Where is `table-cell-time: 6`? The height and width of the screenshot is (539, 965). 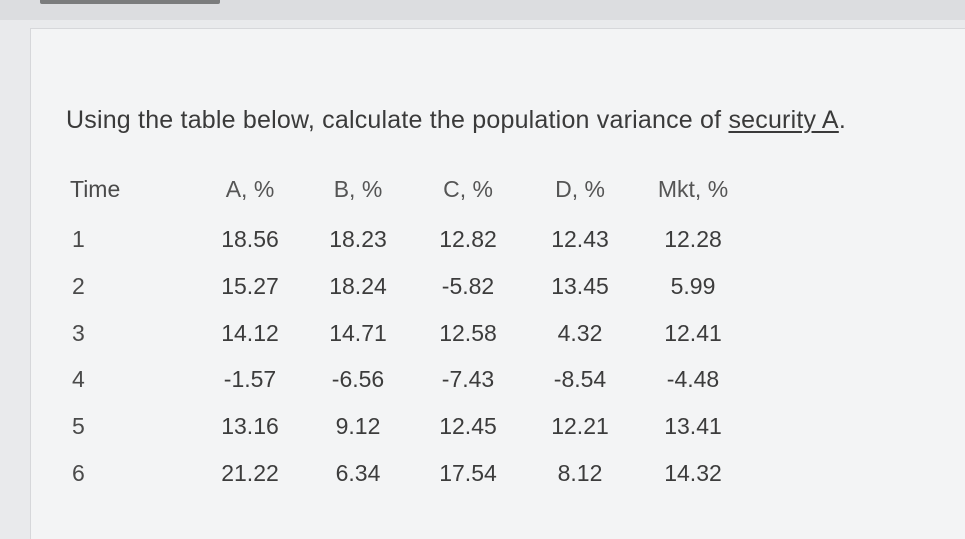
table-cell-time: 6 is located at coordinates (78, 473).